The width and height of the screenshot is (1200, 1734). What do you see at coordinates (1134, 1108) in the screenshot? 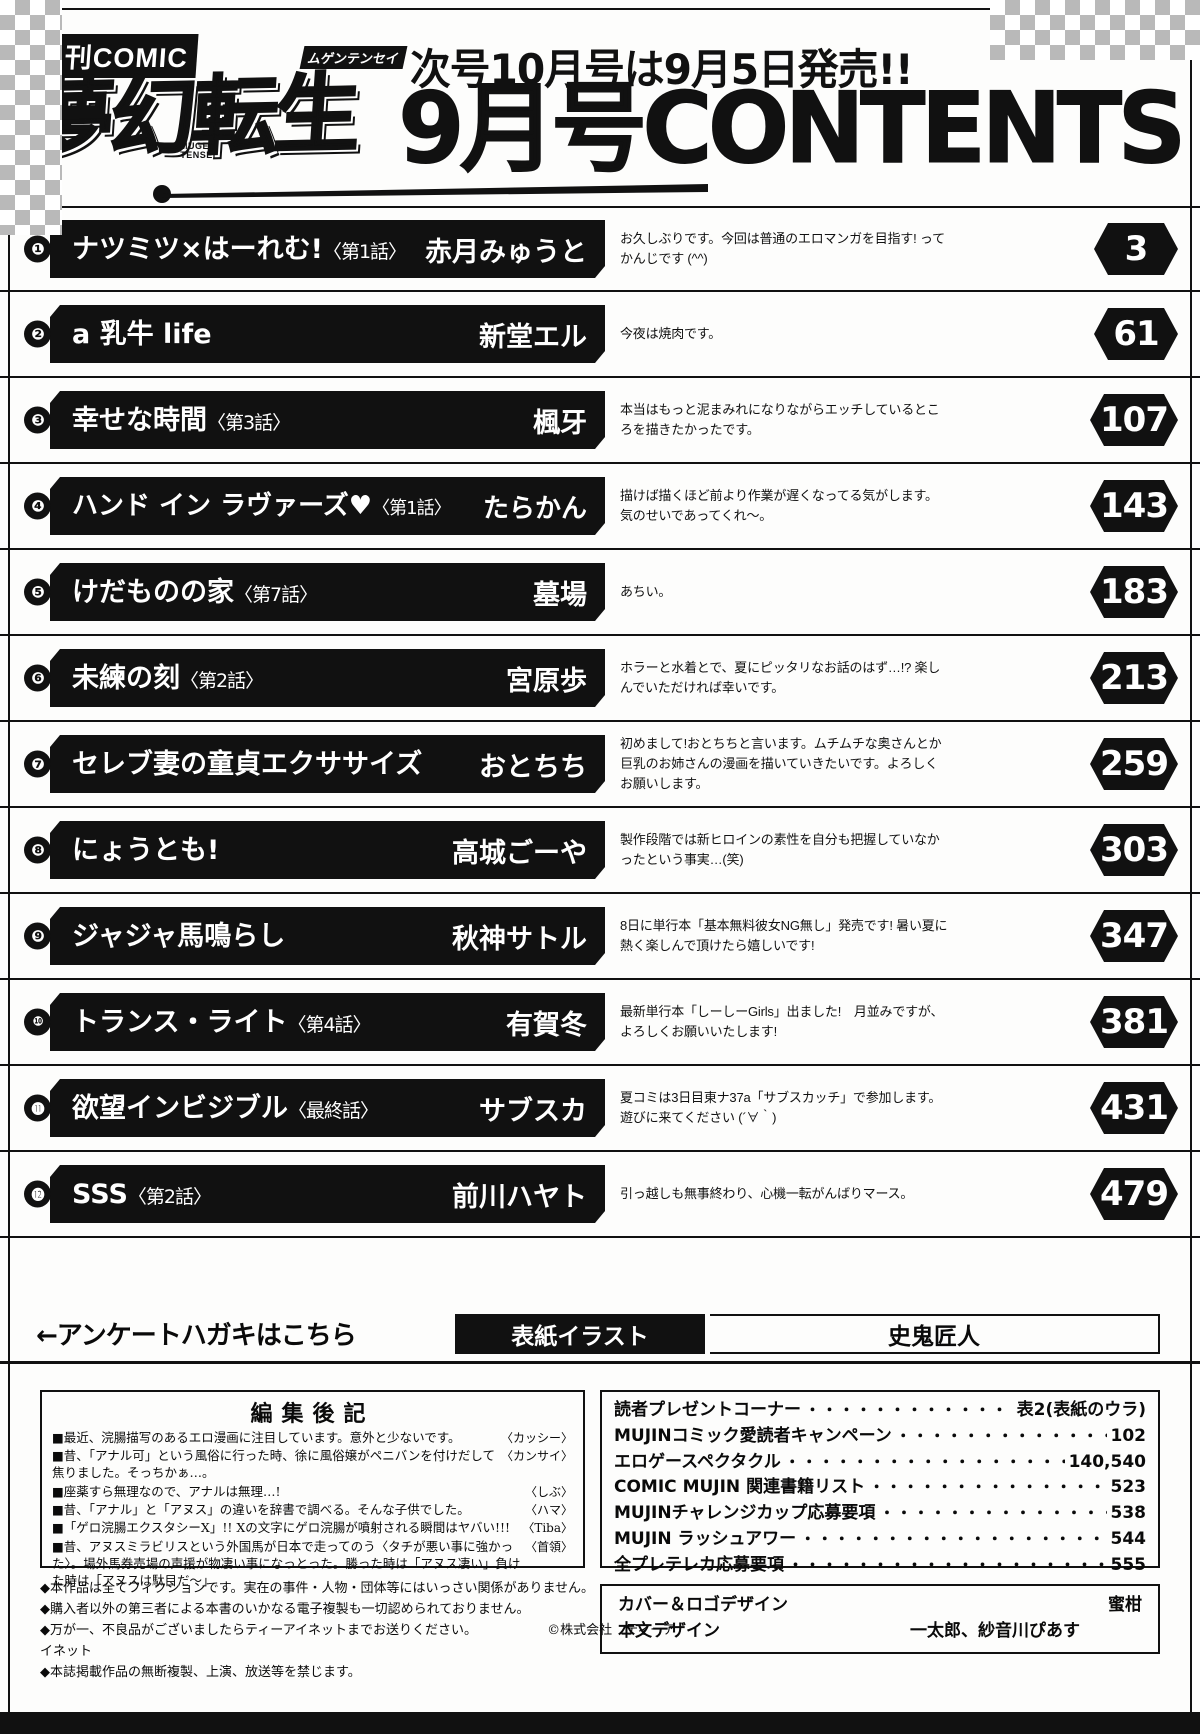
I see `page-number-badge: 431` at bounding box center [1134, 1108].